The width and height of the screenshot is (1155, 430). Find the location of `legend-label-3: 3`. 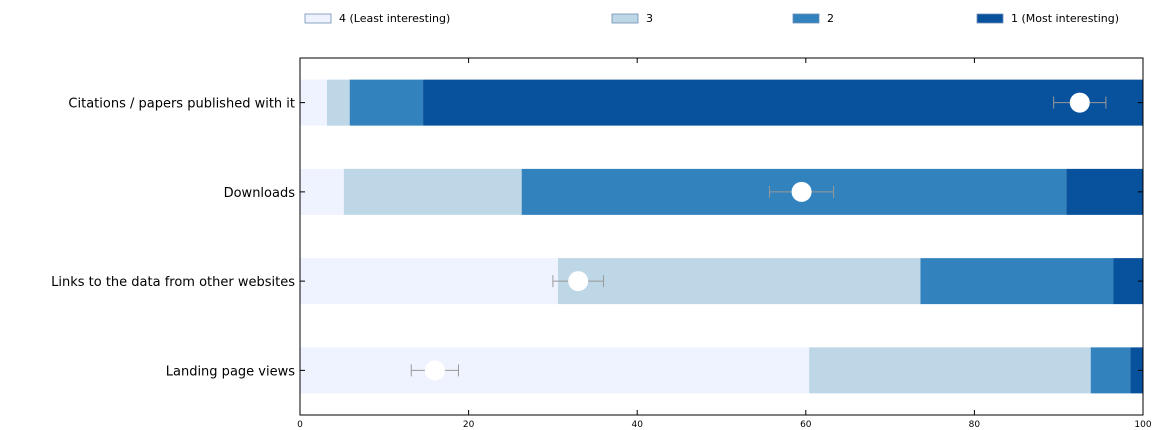

legend-label-3: 3 is located at coordinates (649, 18).